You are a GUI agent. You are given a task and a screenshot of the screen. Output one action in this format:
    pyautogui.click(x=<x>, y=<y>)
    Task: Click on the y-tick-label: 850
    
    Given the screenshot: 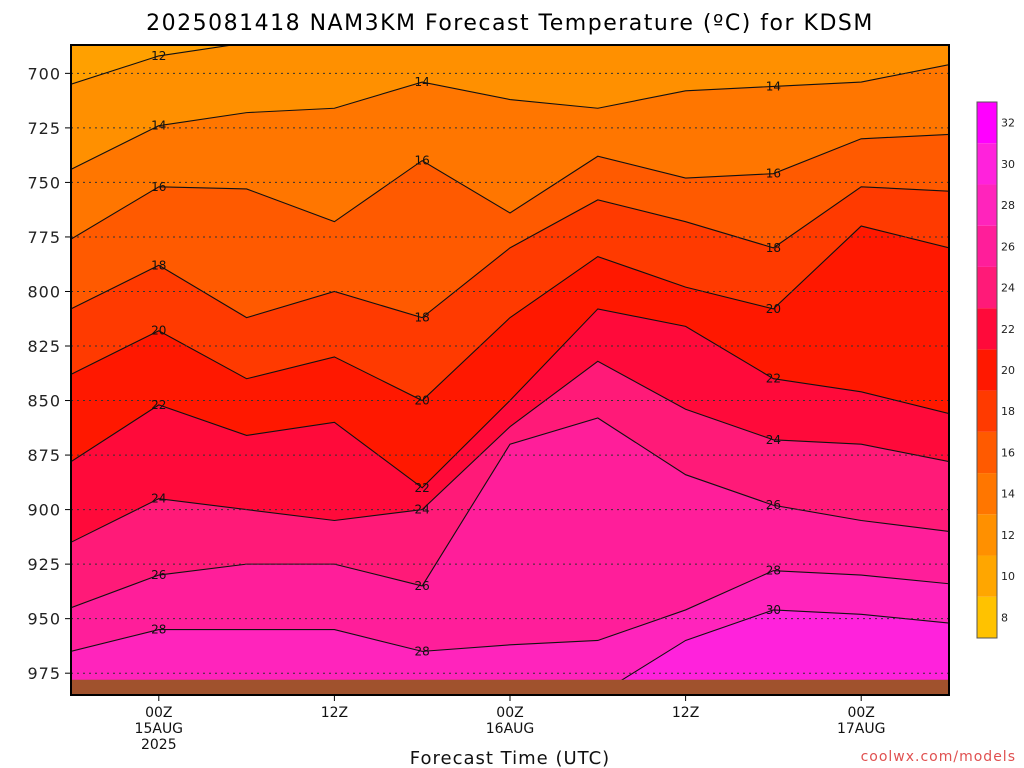 What is the action you would take?
    pyautogui.click(x=44, y=401)
    